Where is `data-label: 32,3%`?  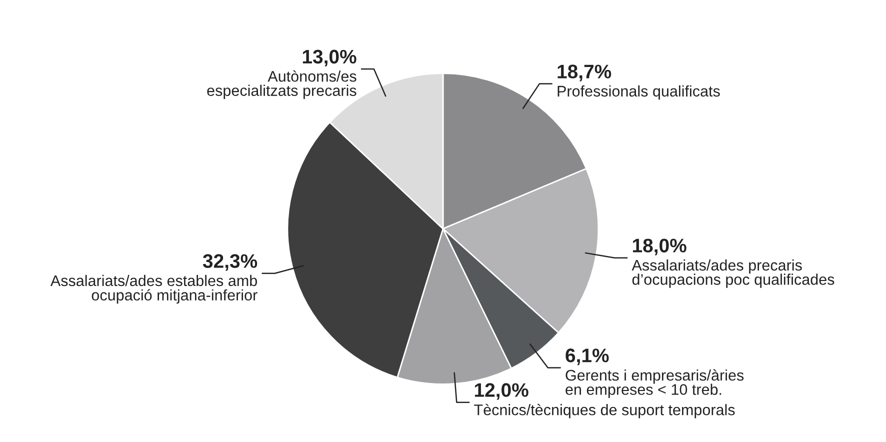 data-label: 32,3% is located at coordinates (230, 262).